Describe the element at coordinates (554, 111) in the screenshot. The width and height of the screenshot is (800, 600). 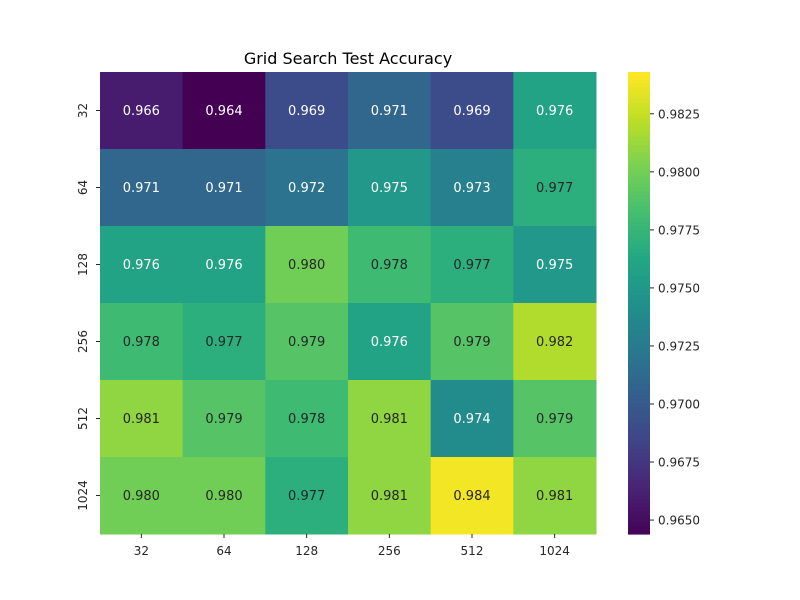
I see `cell-value-label: 0.976` at that location.